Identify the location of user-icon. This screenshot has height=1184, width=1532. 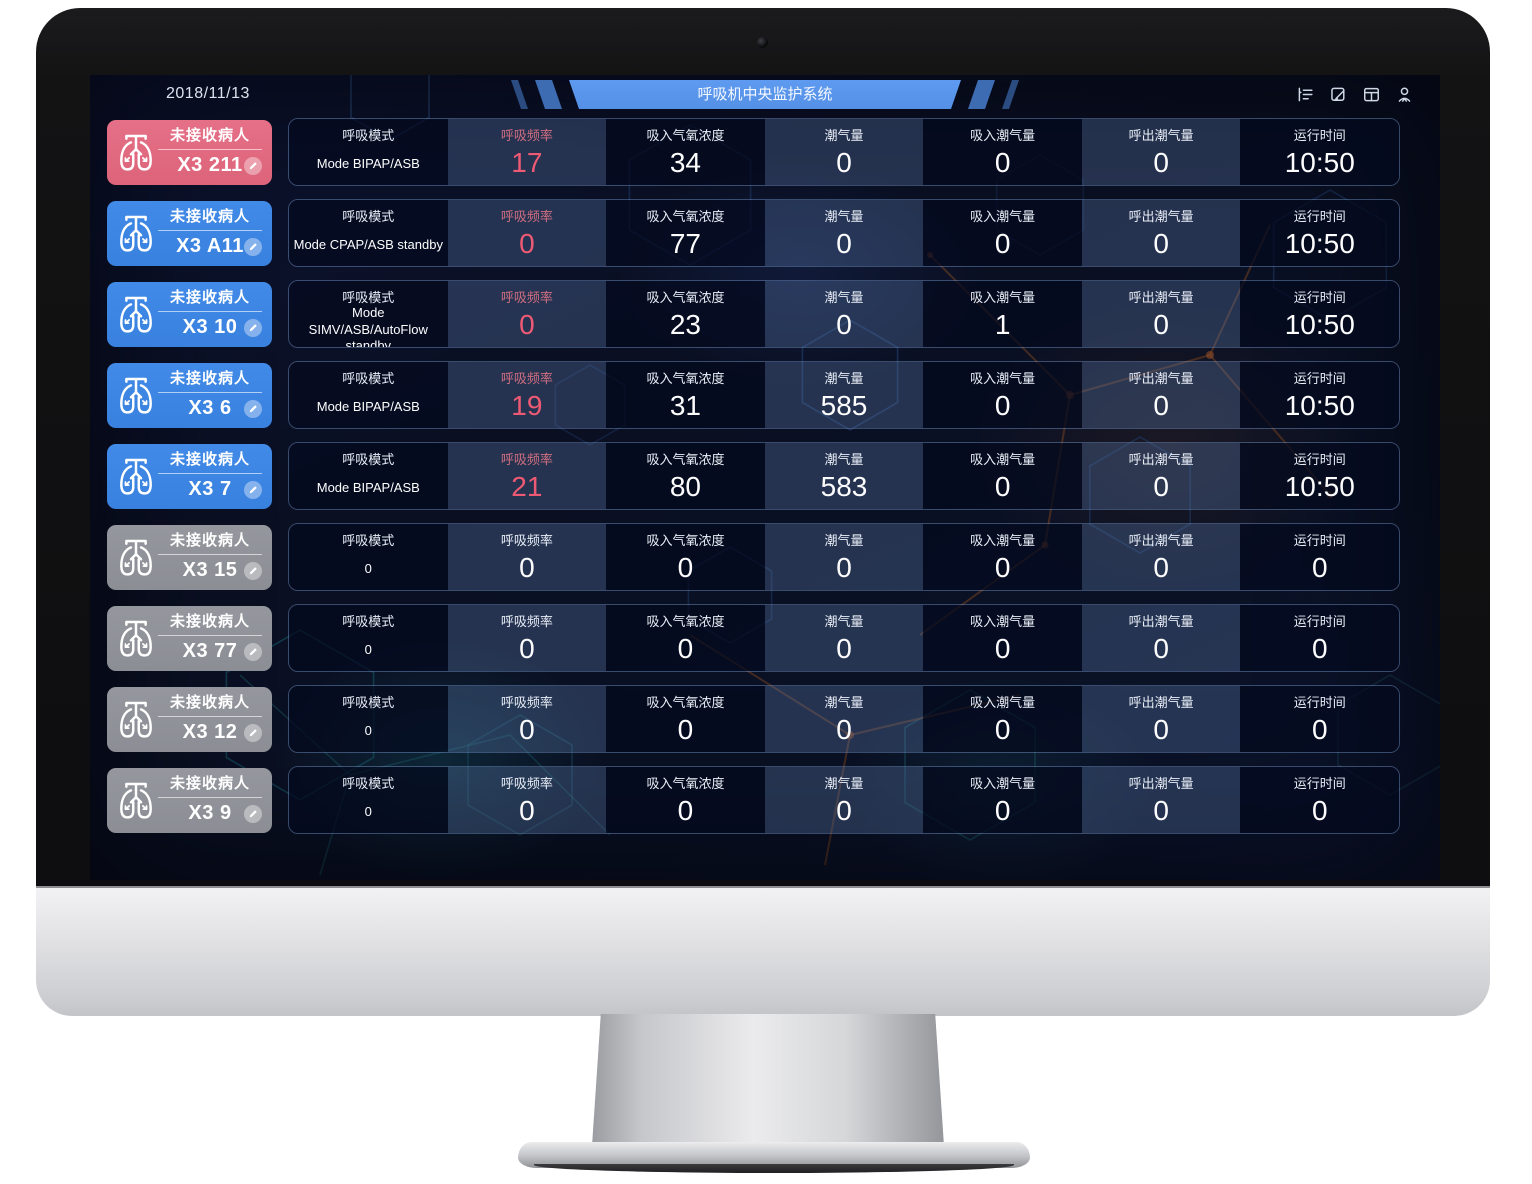
(1404, 94).